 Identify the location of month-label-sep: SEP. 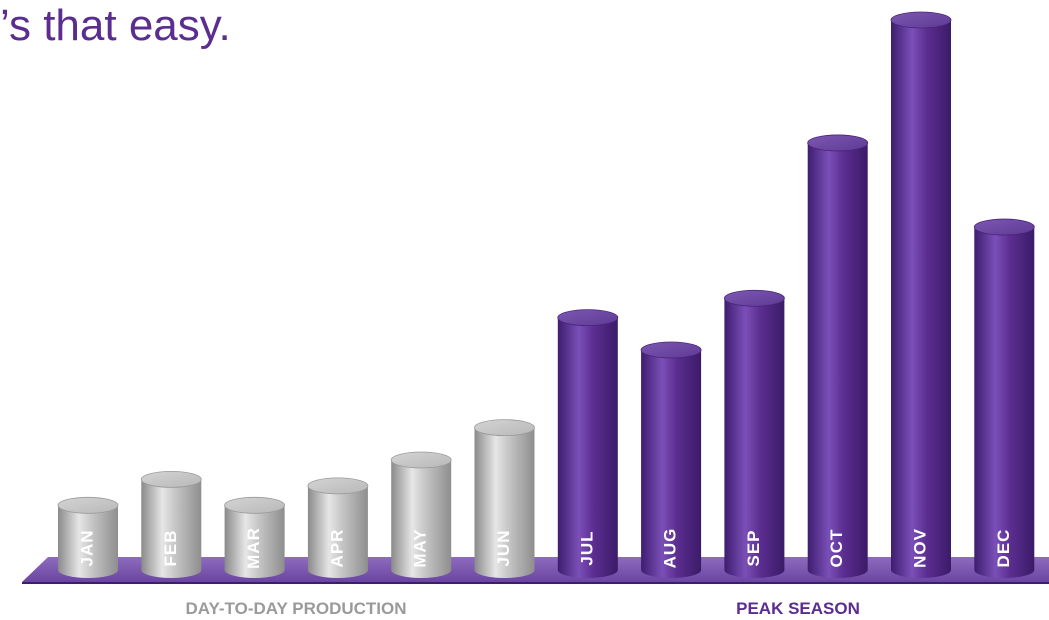
(753, 547).